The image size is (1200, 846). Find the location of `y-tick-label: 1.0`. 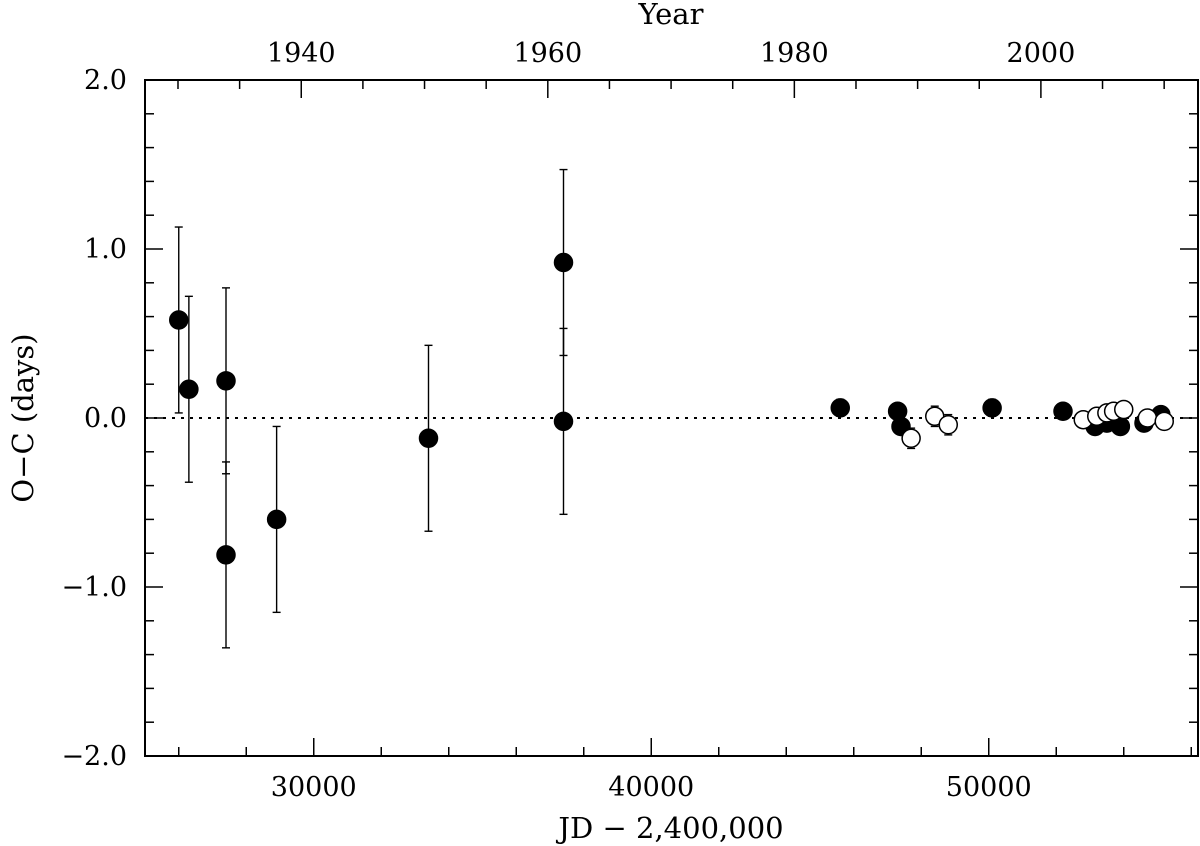

y-tick-label: 1.0 is located at coordinates (105, 249).